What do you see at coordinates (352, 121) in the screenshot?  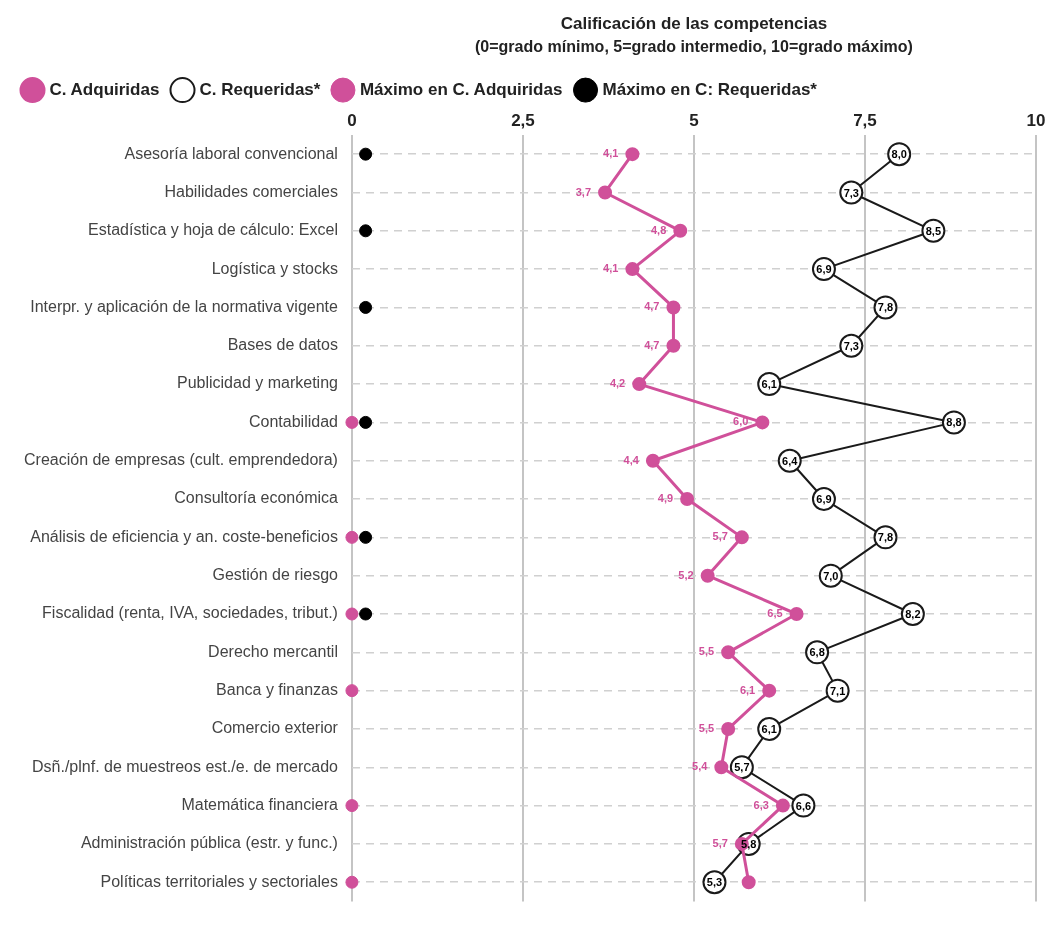 I see `x-tick-label: 0` at bounding box center [352, 121].